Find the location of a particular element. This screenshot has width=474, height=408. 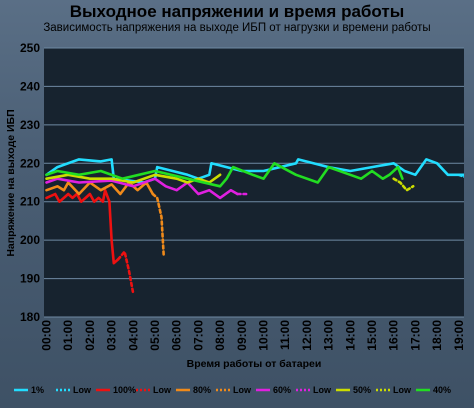

x-tick-label: 19:00 is located at coordinates (459, 335).